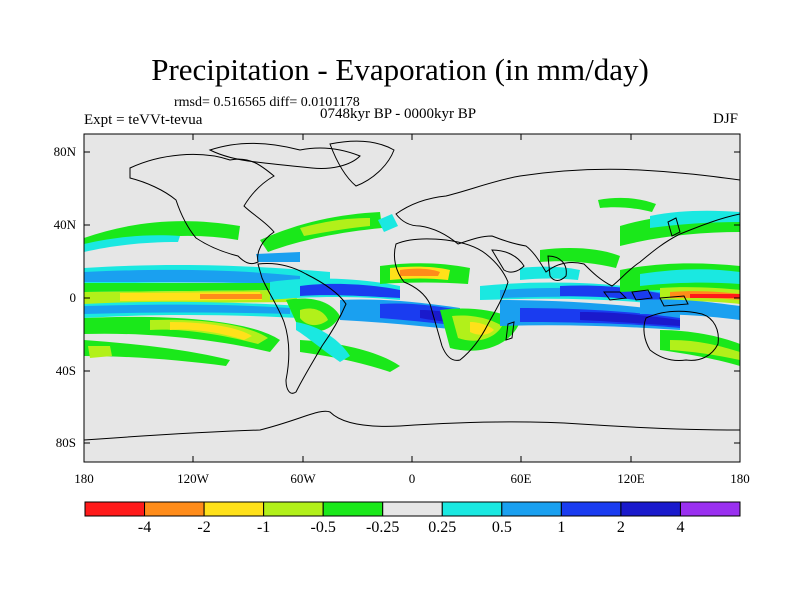 The height and width of the screenshot is (600, 800). I want to click on lat-tick-label: 0, so click(73, 297).